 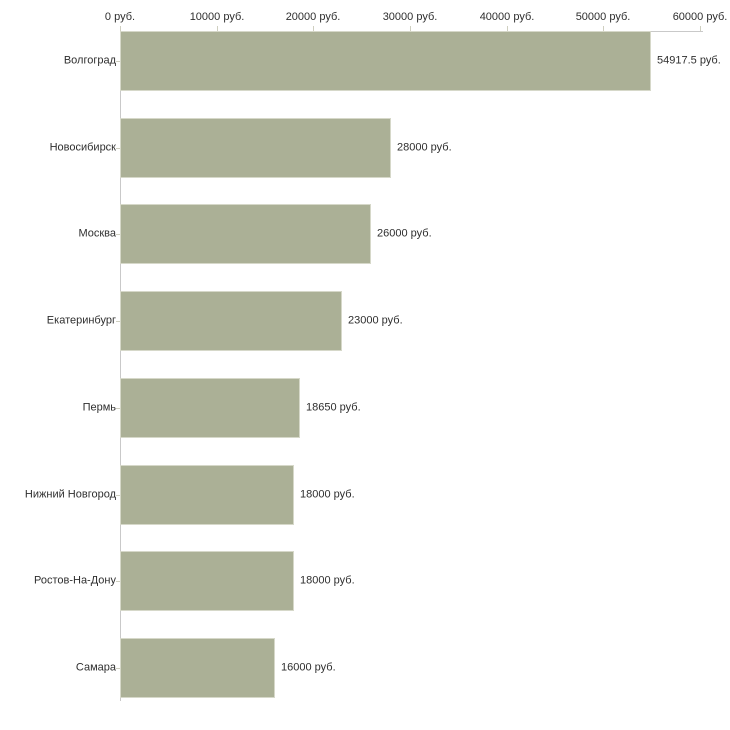 I want to click on value-label: 16000 руб., so click(x=308, y=667).